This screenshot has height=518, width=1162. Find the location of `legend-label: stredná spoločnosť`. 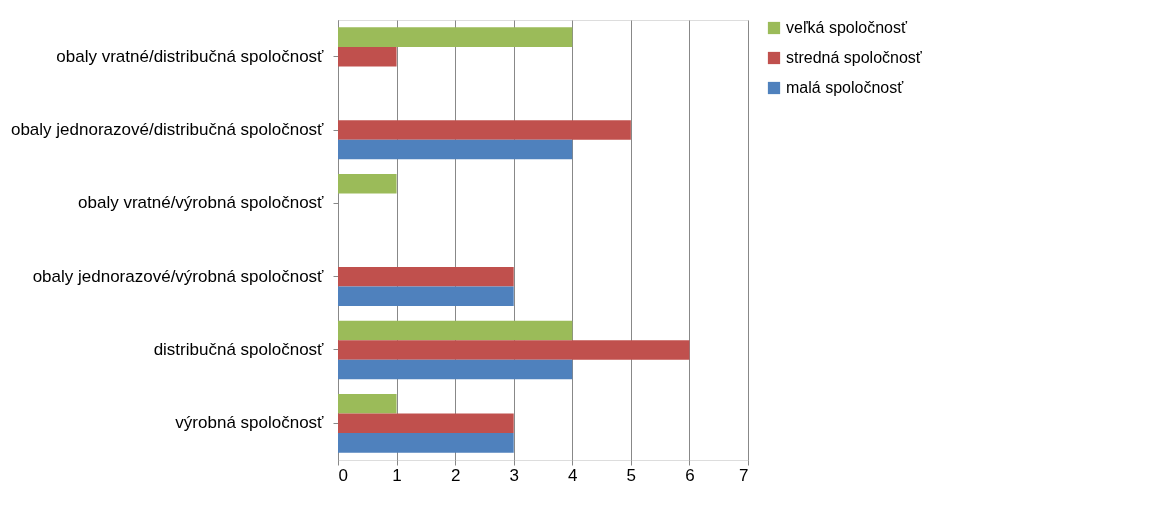

legend-label: stredná spoločnosť is located at coordinates (854, 57).